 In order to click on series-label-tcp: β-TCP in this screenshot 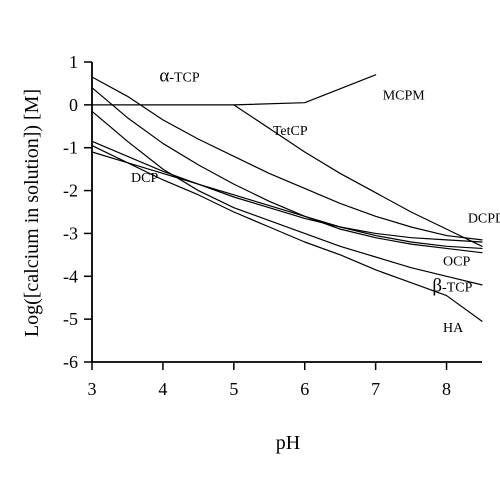, I will do `click(452, 285)`.